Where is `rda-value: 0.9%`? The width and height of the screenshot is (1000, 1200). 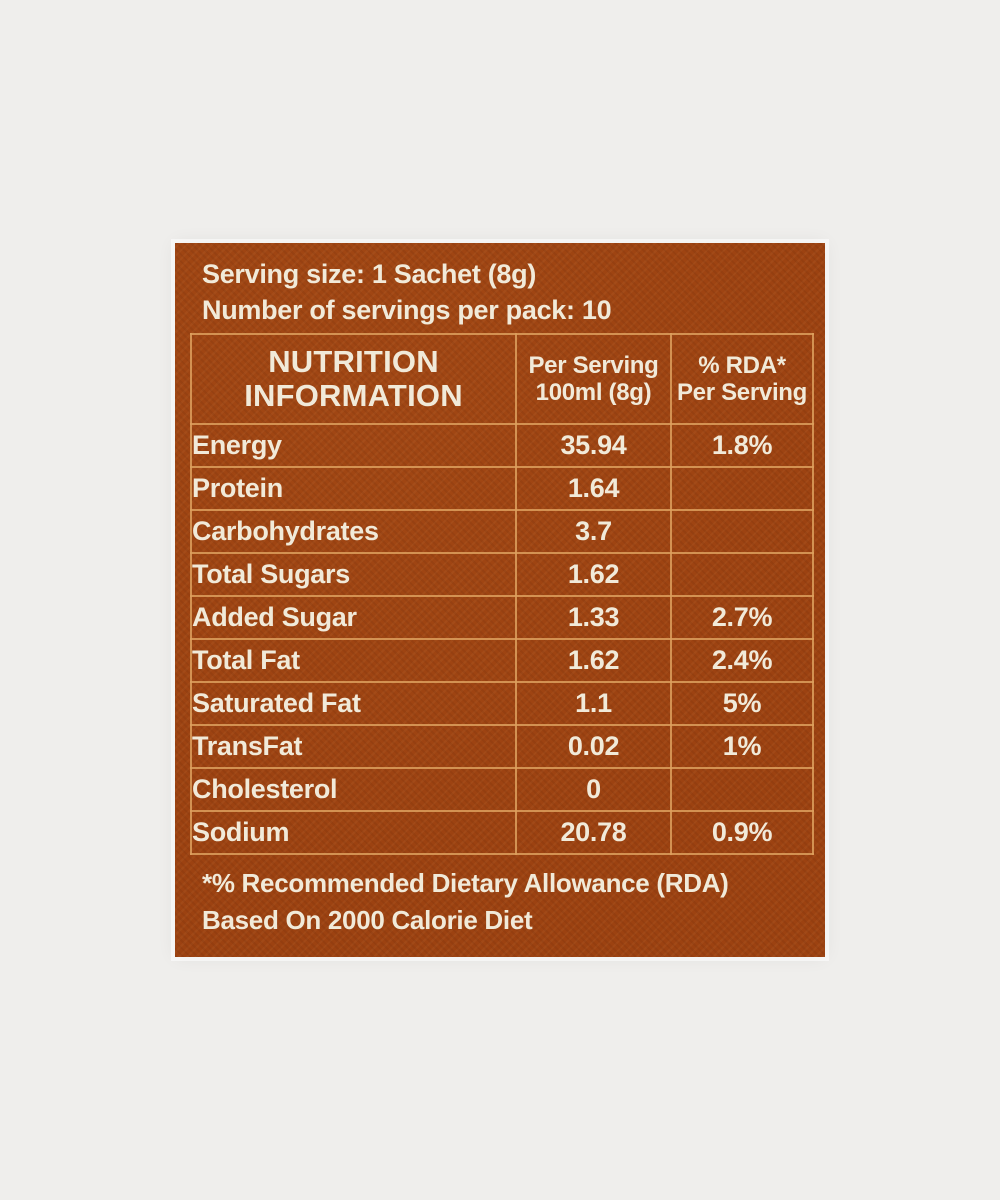 rda-value: 0.9% is located at coordinates (742, 832).